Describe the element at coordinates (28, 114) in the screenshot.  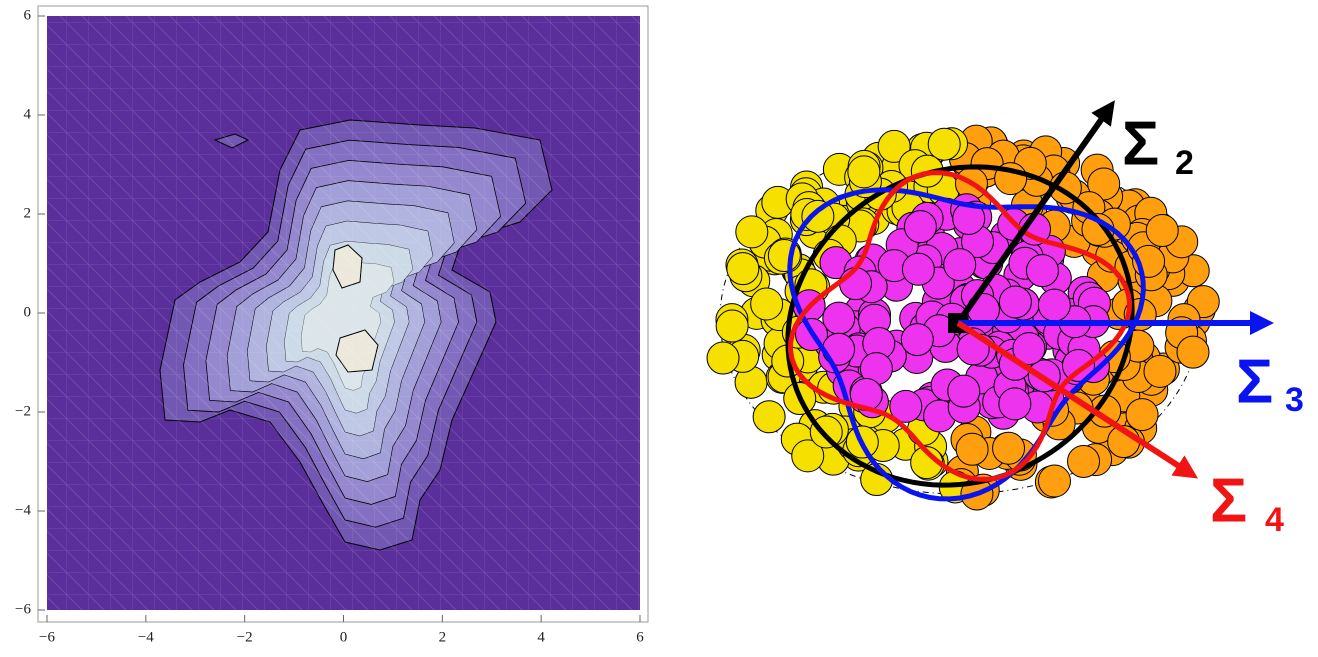
I see `y-tick-label: 4` at that location.